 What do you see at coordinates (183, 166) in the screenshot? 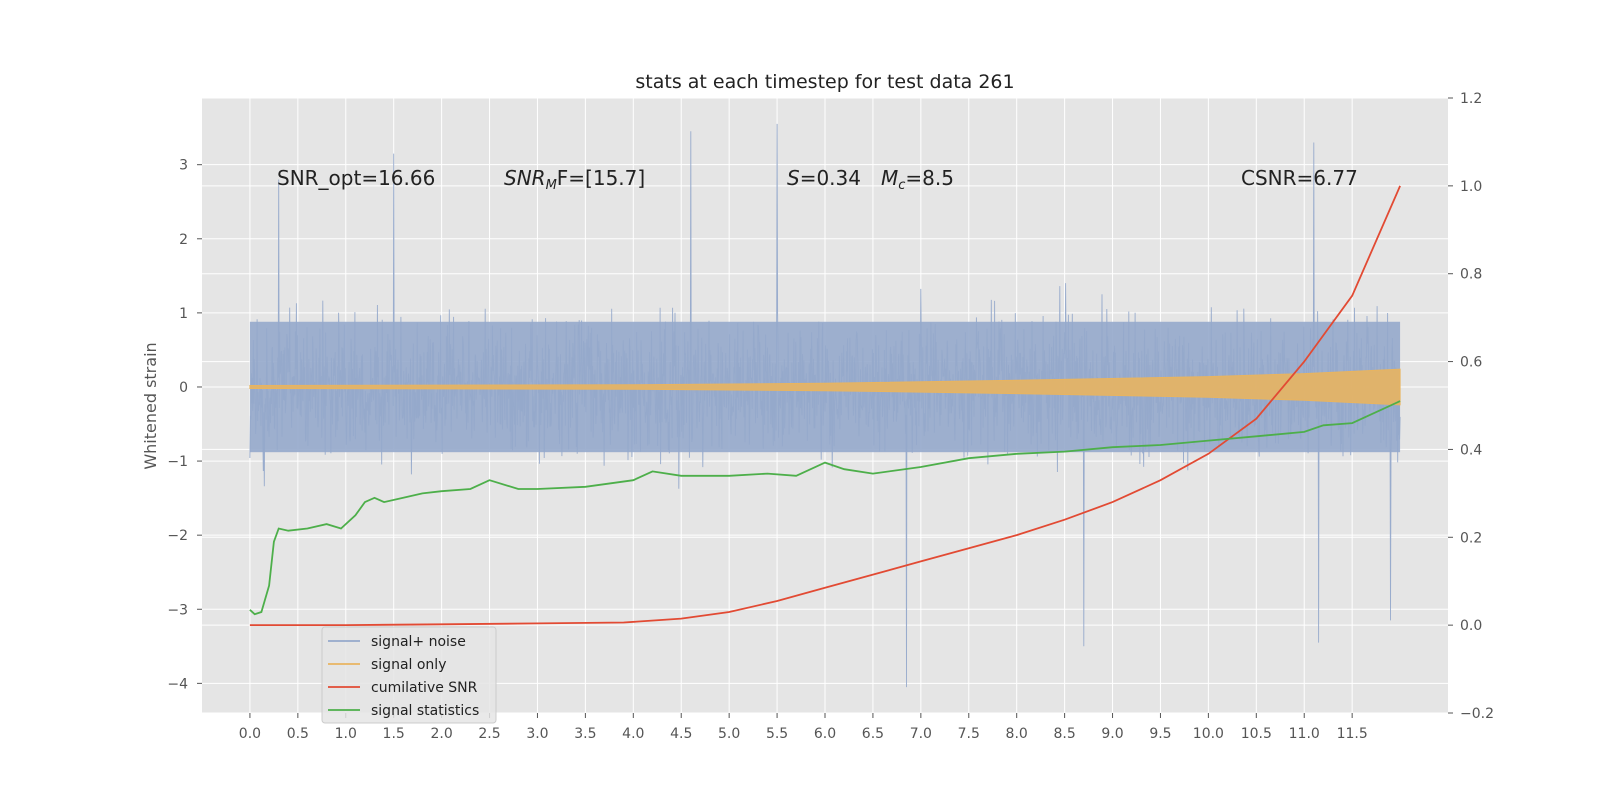
I see `y-tick-label: 3` at bounding box center [183, 166].